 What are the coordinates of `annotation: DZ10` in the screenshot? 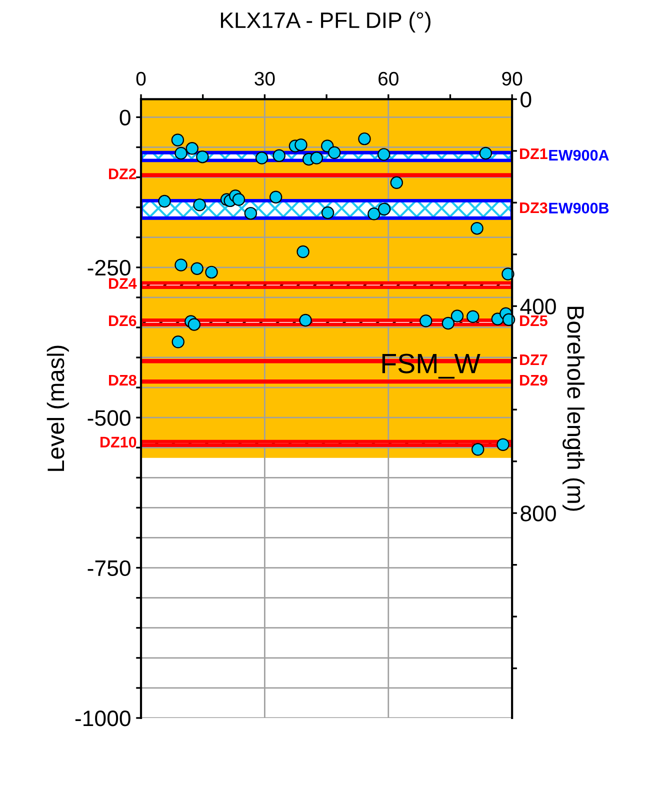 It's located at (118, 442).